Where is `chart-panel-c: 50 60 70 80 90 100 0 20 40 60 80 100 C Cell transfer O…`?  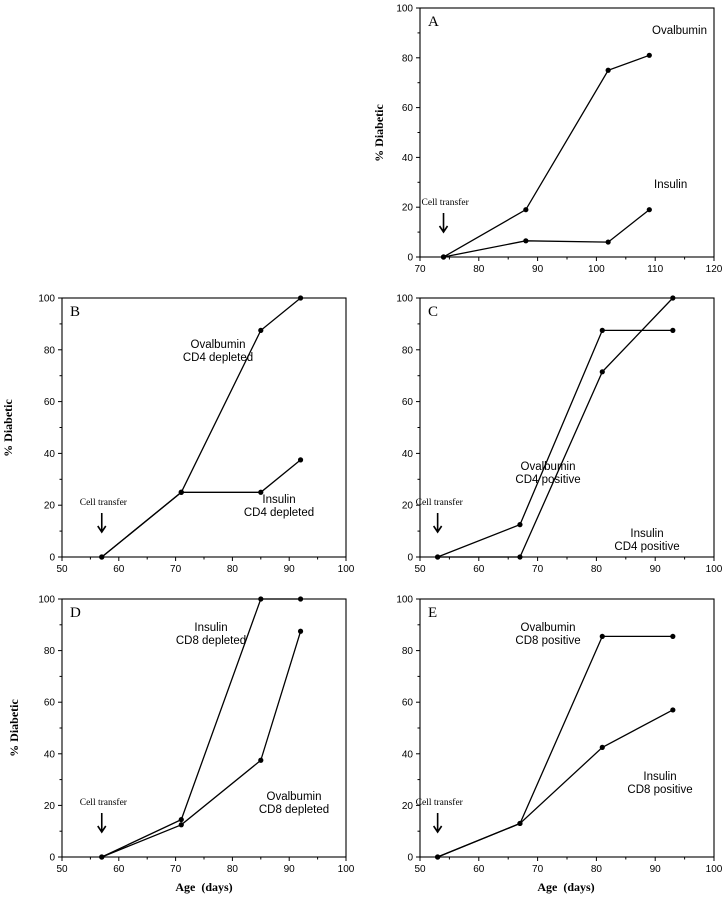
chart-panel-c: 50 60 70 80 90 100 0 20 40 60 80 100 C Cell transfer O… is located at coordinates (559, 435).